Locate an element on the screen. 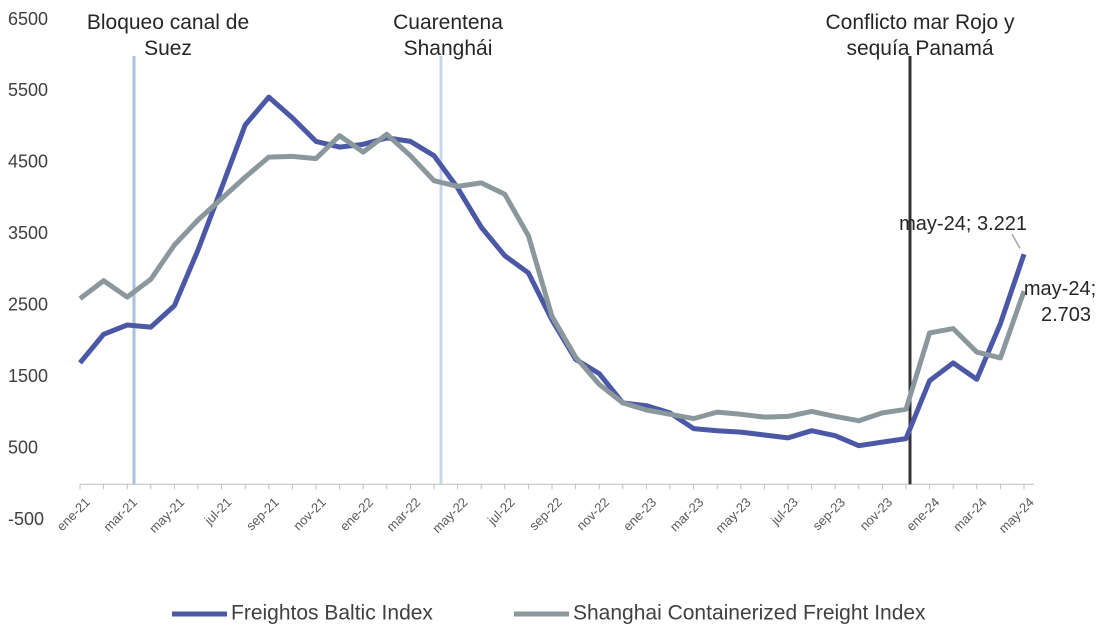 Image resolution: width=1118 pixels, height=629 pixels. annotation: Bloqueo canal de is located at coordinates (168, 22).